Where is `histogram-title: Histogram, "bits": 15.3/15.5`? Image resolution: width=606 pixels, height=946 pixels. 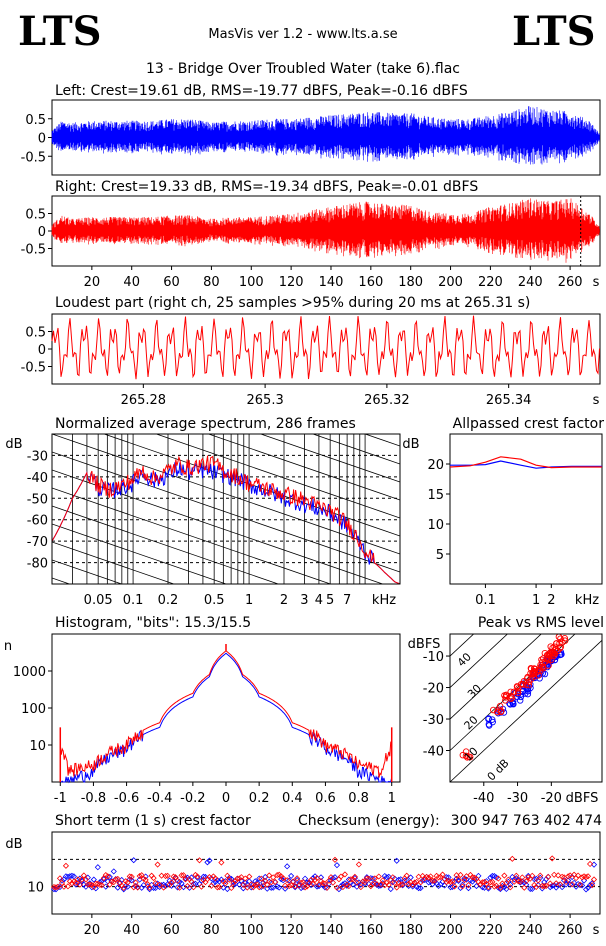 histogram-title: Histogram, "bits": 15.3/15.5 is located at coordinates (153, 623).